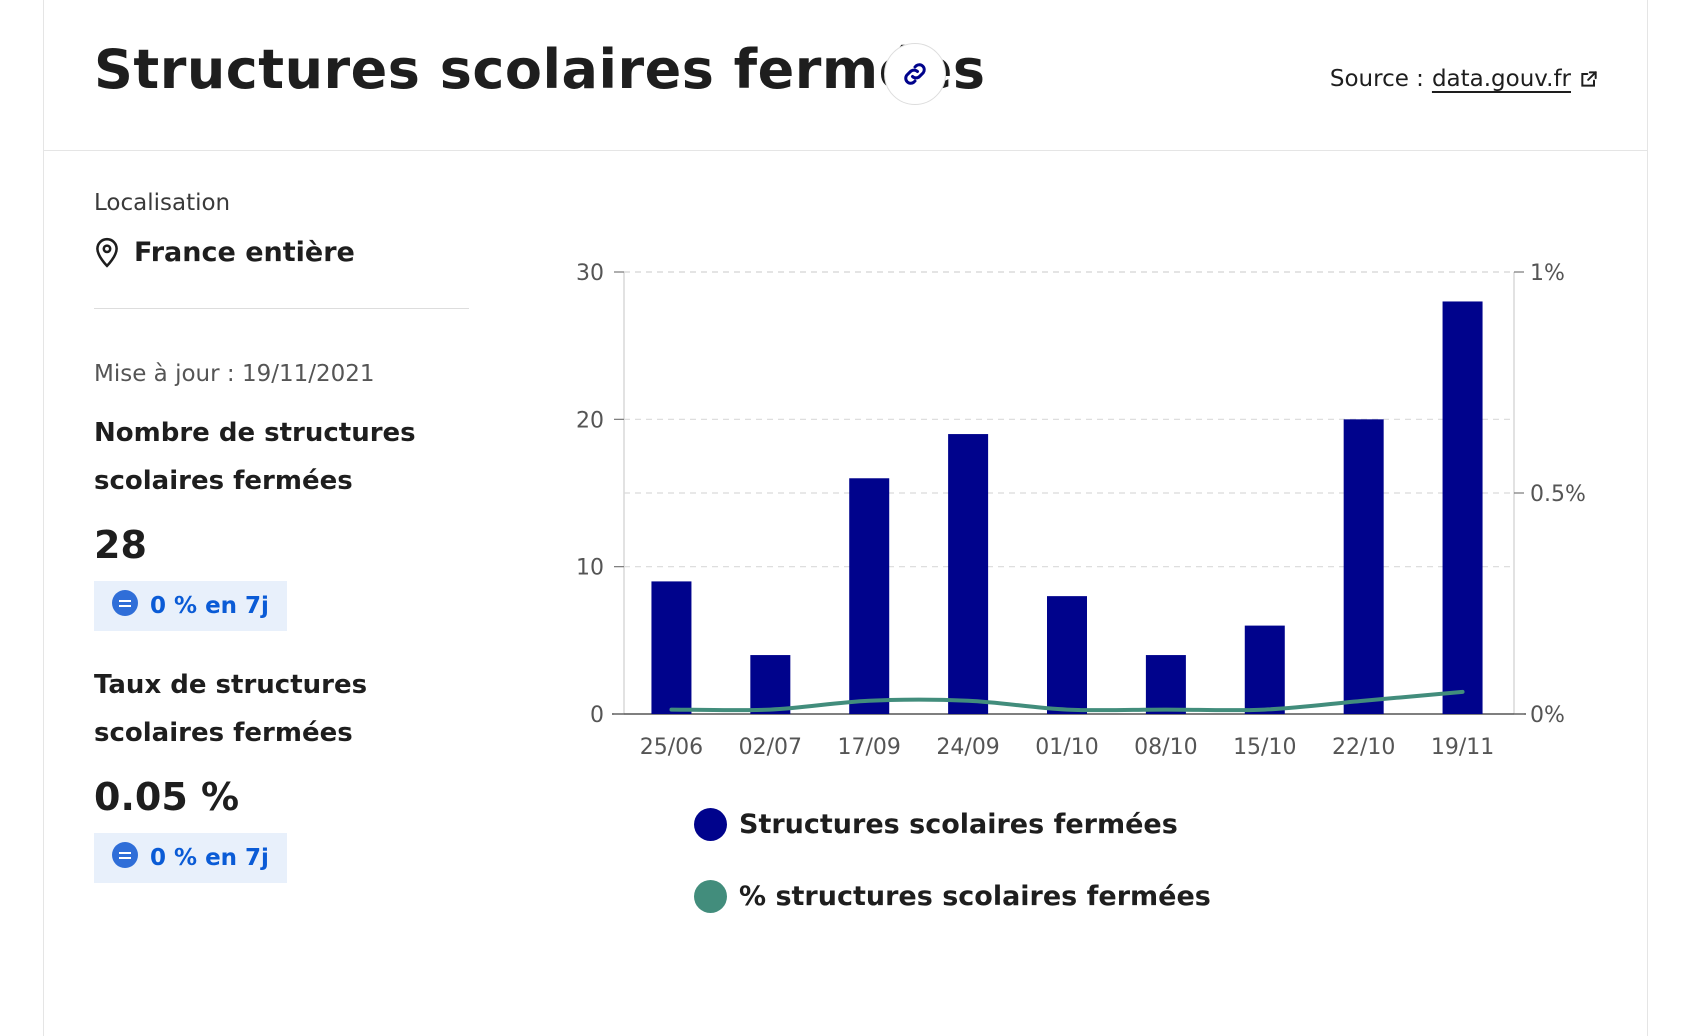 Image resolution: width=1682 pixels, height=1036 pixels. Describe the element at coordinates (590, 273) in the screenshot. I see `y-tick-label-left: 30` at that location.